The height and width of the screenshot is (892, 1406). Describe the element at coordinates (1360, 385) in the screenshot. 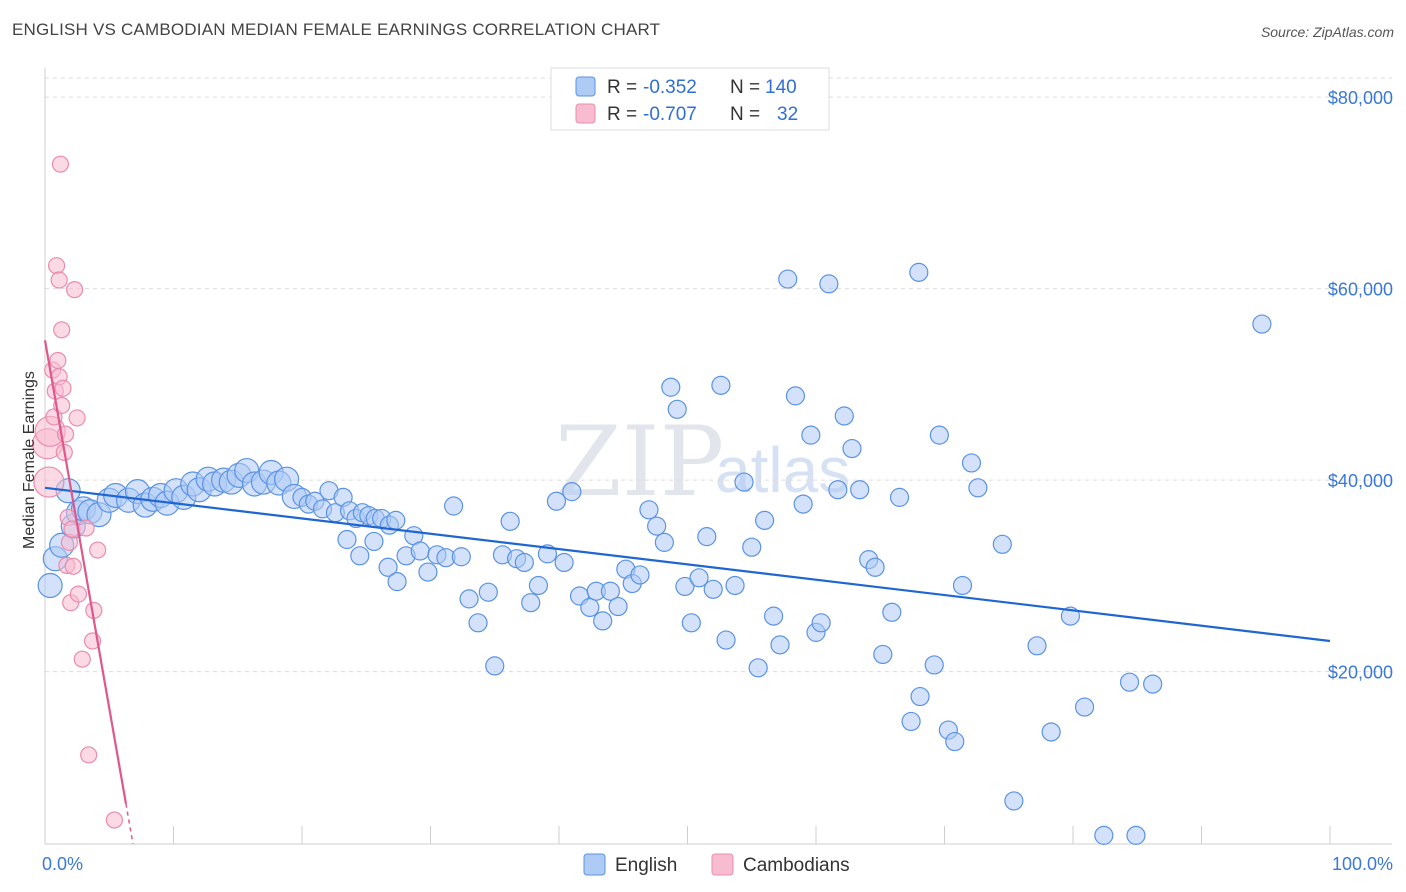

I see `y-tick-labels: $20,000 $40,000 $60,000 $80,000` at that location.